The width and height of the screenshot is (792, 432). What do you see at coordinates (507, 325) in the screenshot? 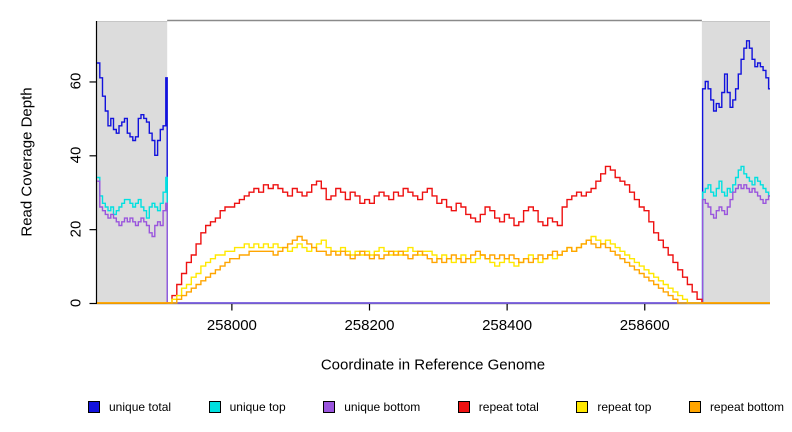
I see `x-tick-label: 258400` at bounding box center [507, 325].